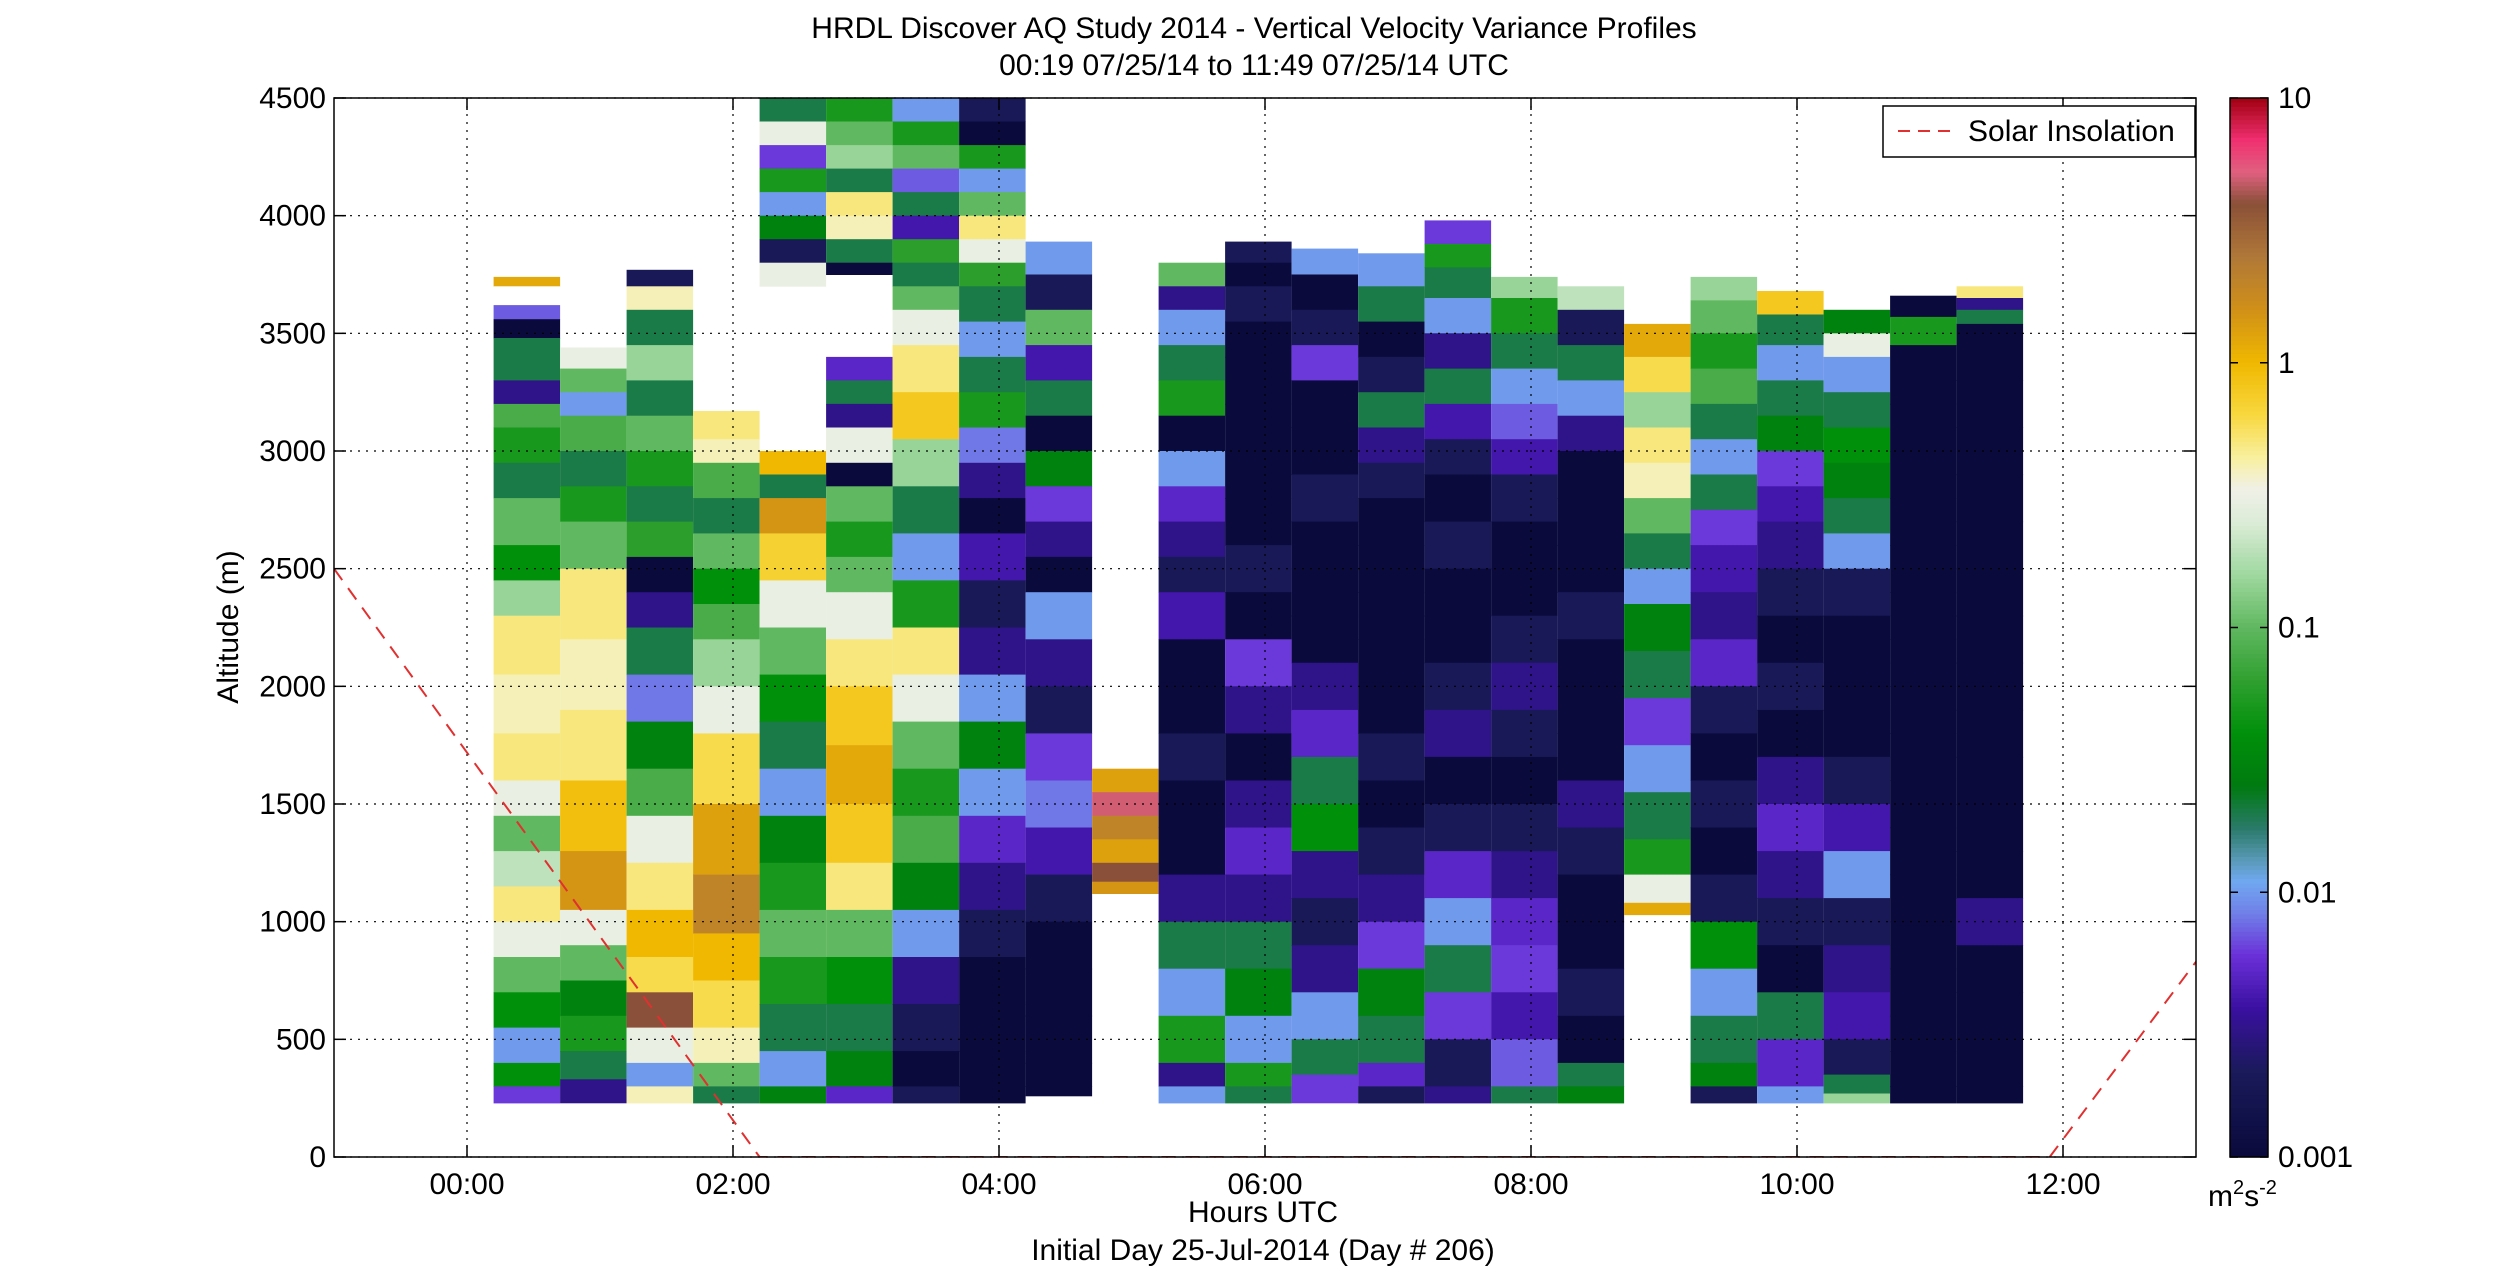  What do you see at coordinates (2071, 131) in the screenshot?
I see `legend-label-solar-insolation: Solar Insolation` at bounding box center [2071, 131].